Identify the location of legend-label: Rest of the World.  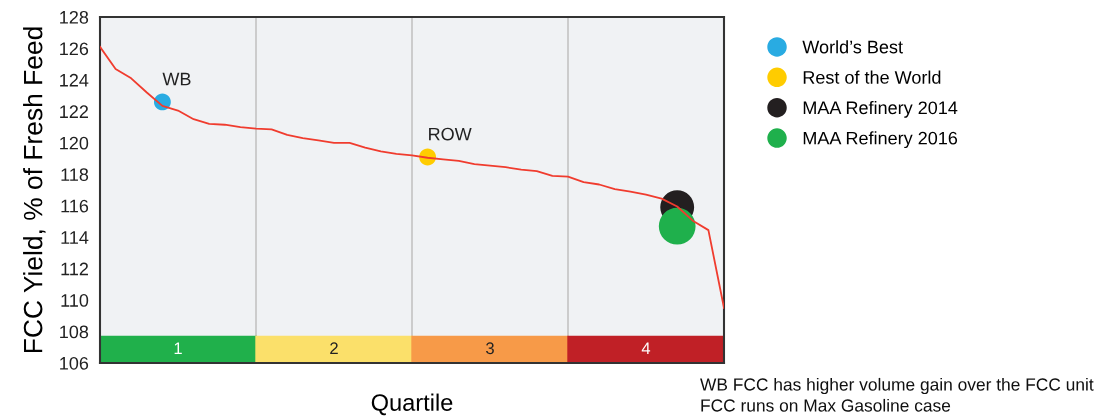
(872, 77).